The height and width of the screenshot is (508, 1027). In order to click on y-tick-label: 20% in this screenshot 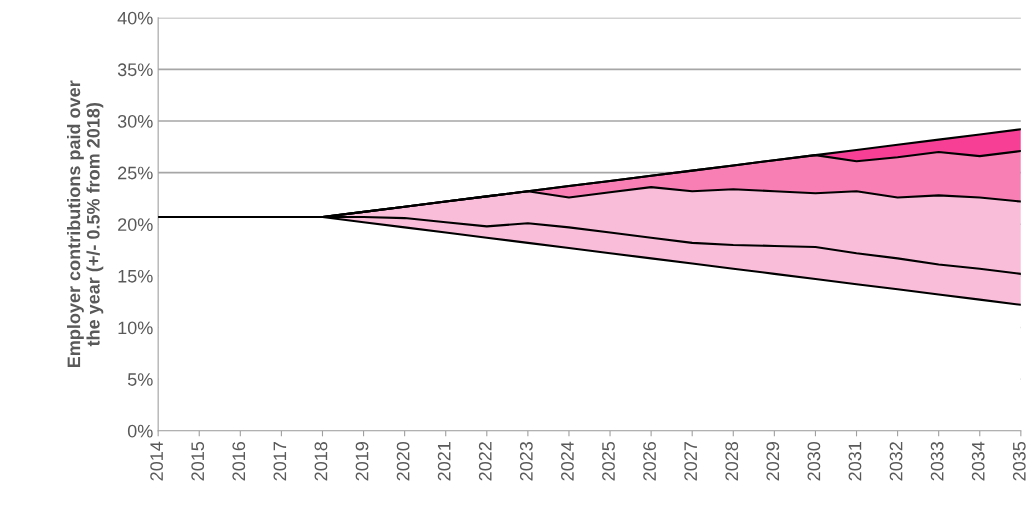, I will do `click(135, 224)`.